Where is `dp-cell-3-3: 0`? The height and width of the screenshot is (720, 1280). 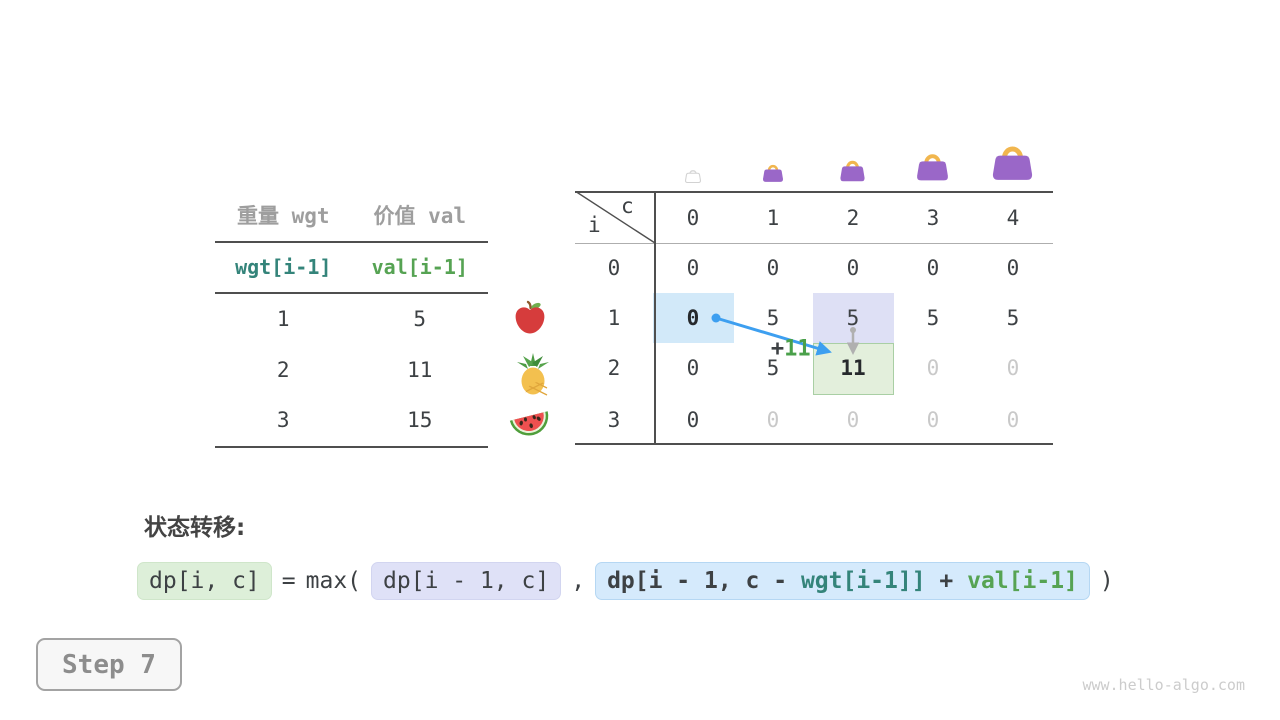 dp-cell-3-3: 0 is located at coordinates (933, 420).